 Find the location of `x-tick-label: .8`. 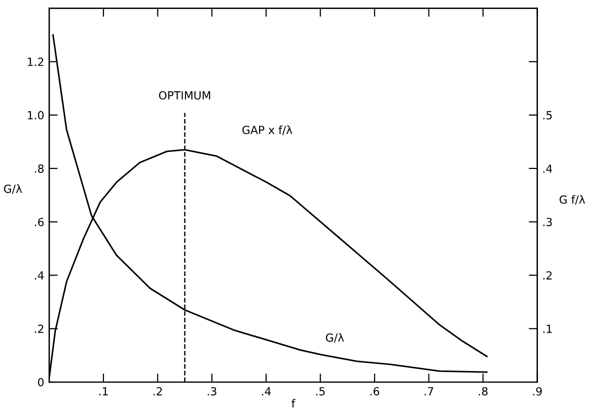

x-tick-label: .8 is located at coordinates (483, 391).